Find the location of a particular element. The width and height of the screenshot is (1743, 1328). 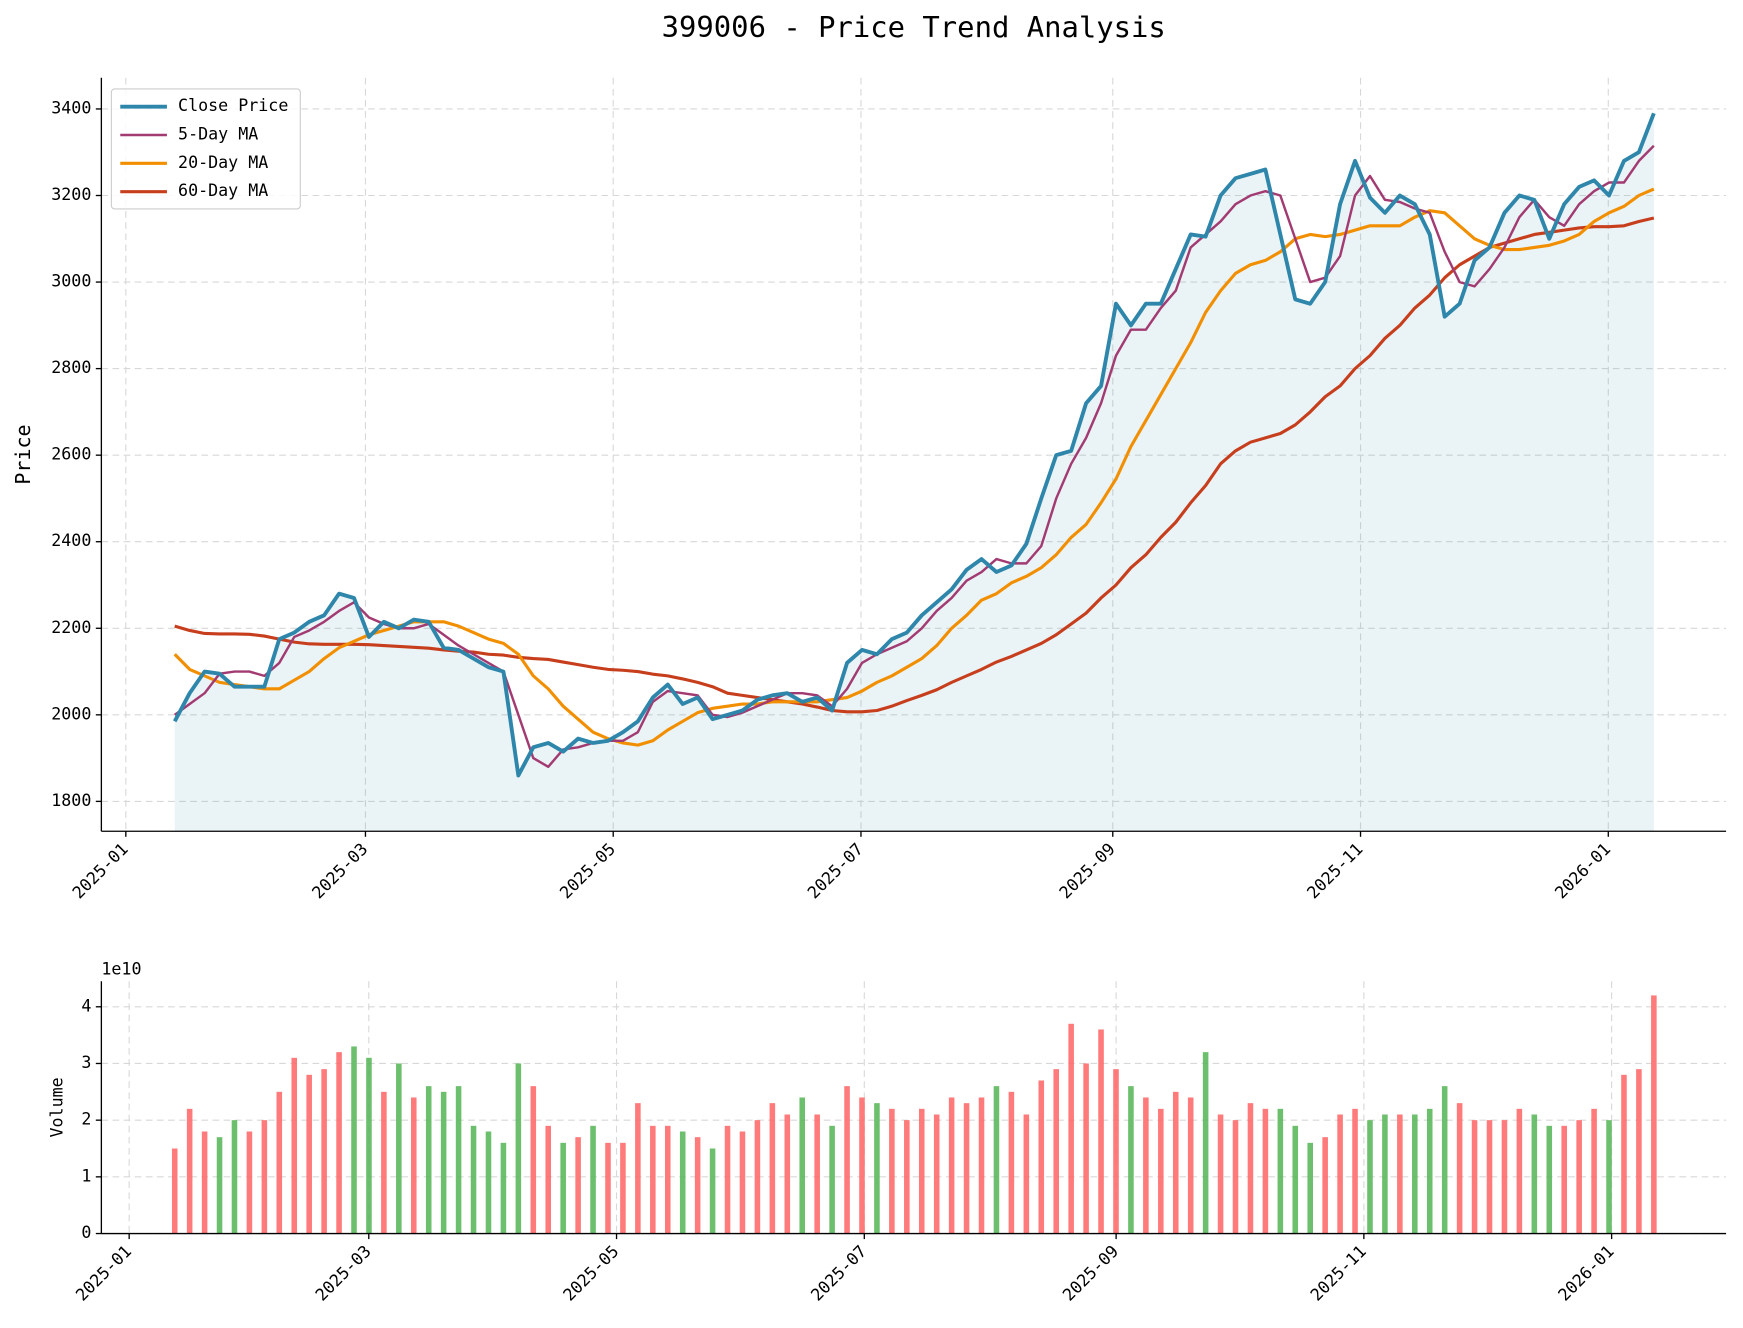

y-tick-label: 2000 is located at coordinates (71, 713).